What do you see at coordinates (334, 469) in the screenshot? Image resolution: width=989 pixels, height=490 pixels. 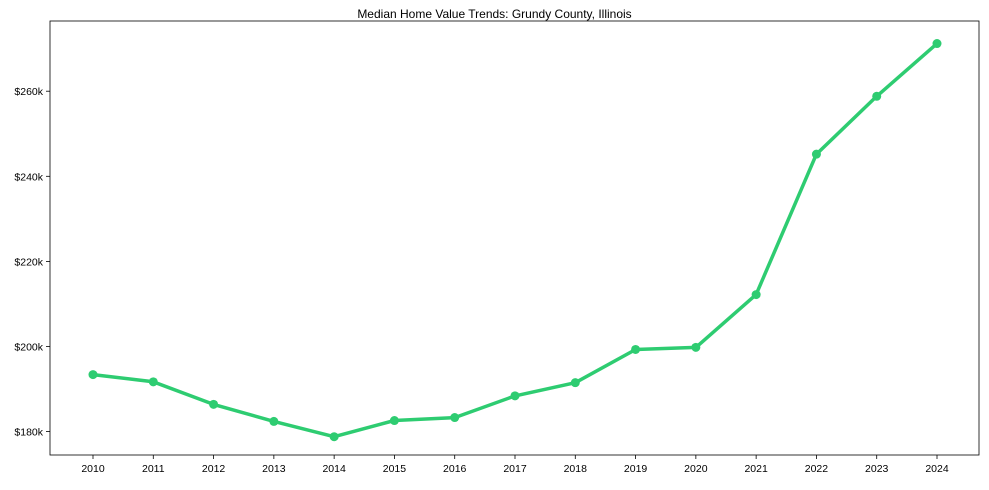 I see `x-tick-label: 2014` at bounding box center [334, 469].